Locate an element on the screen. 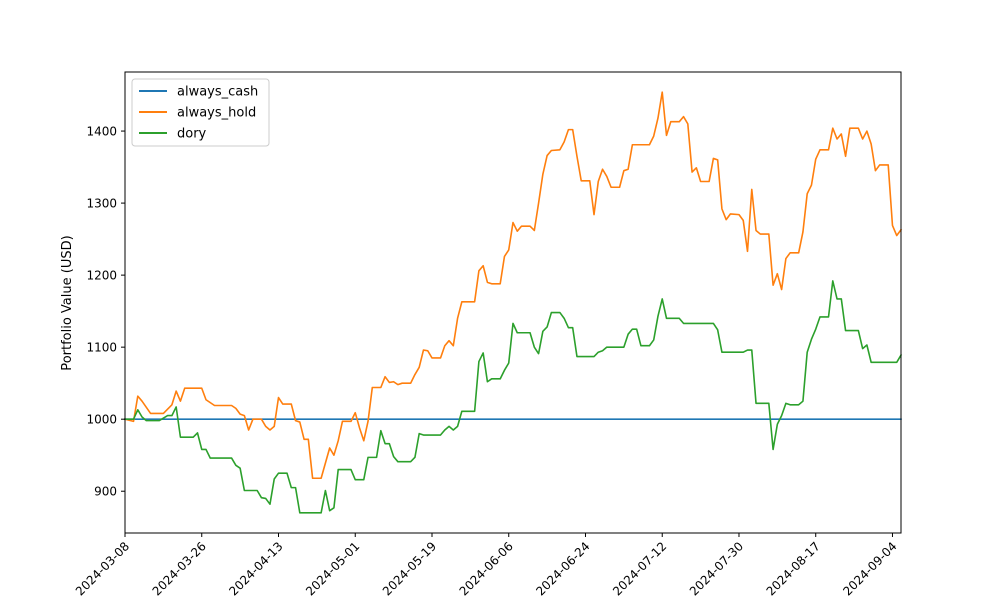 The height and width of the screenshot is (600, 1000). y-tick-label: 1000 is located at coordinates (101, 420).